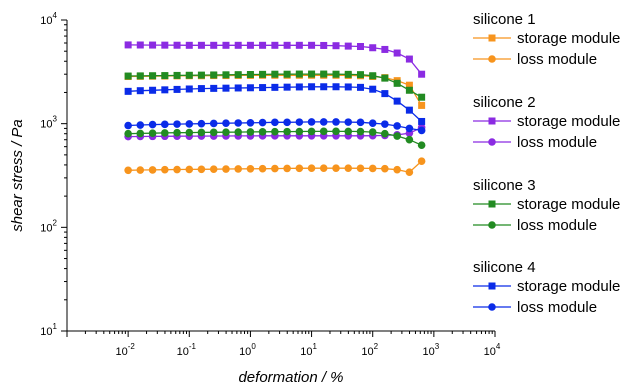 Image resolution: width=643 pixels, height=387 pixels. Describe the element at coordinates (187, 350) in the screenshot. I see `x-tick-label: 10⁻¹` at that location.